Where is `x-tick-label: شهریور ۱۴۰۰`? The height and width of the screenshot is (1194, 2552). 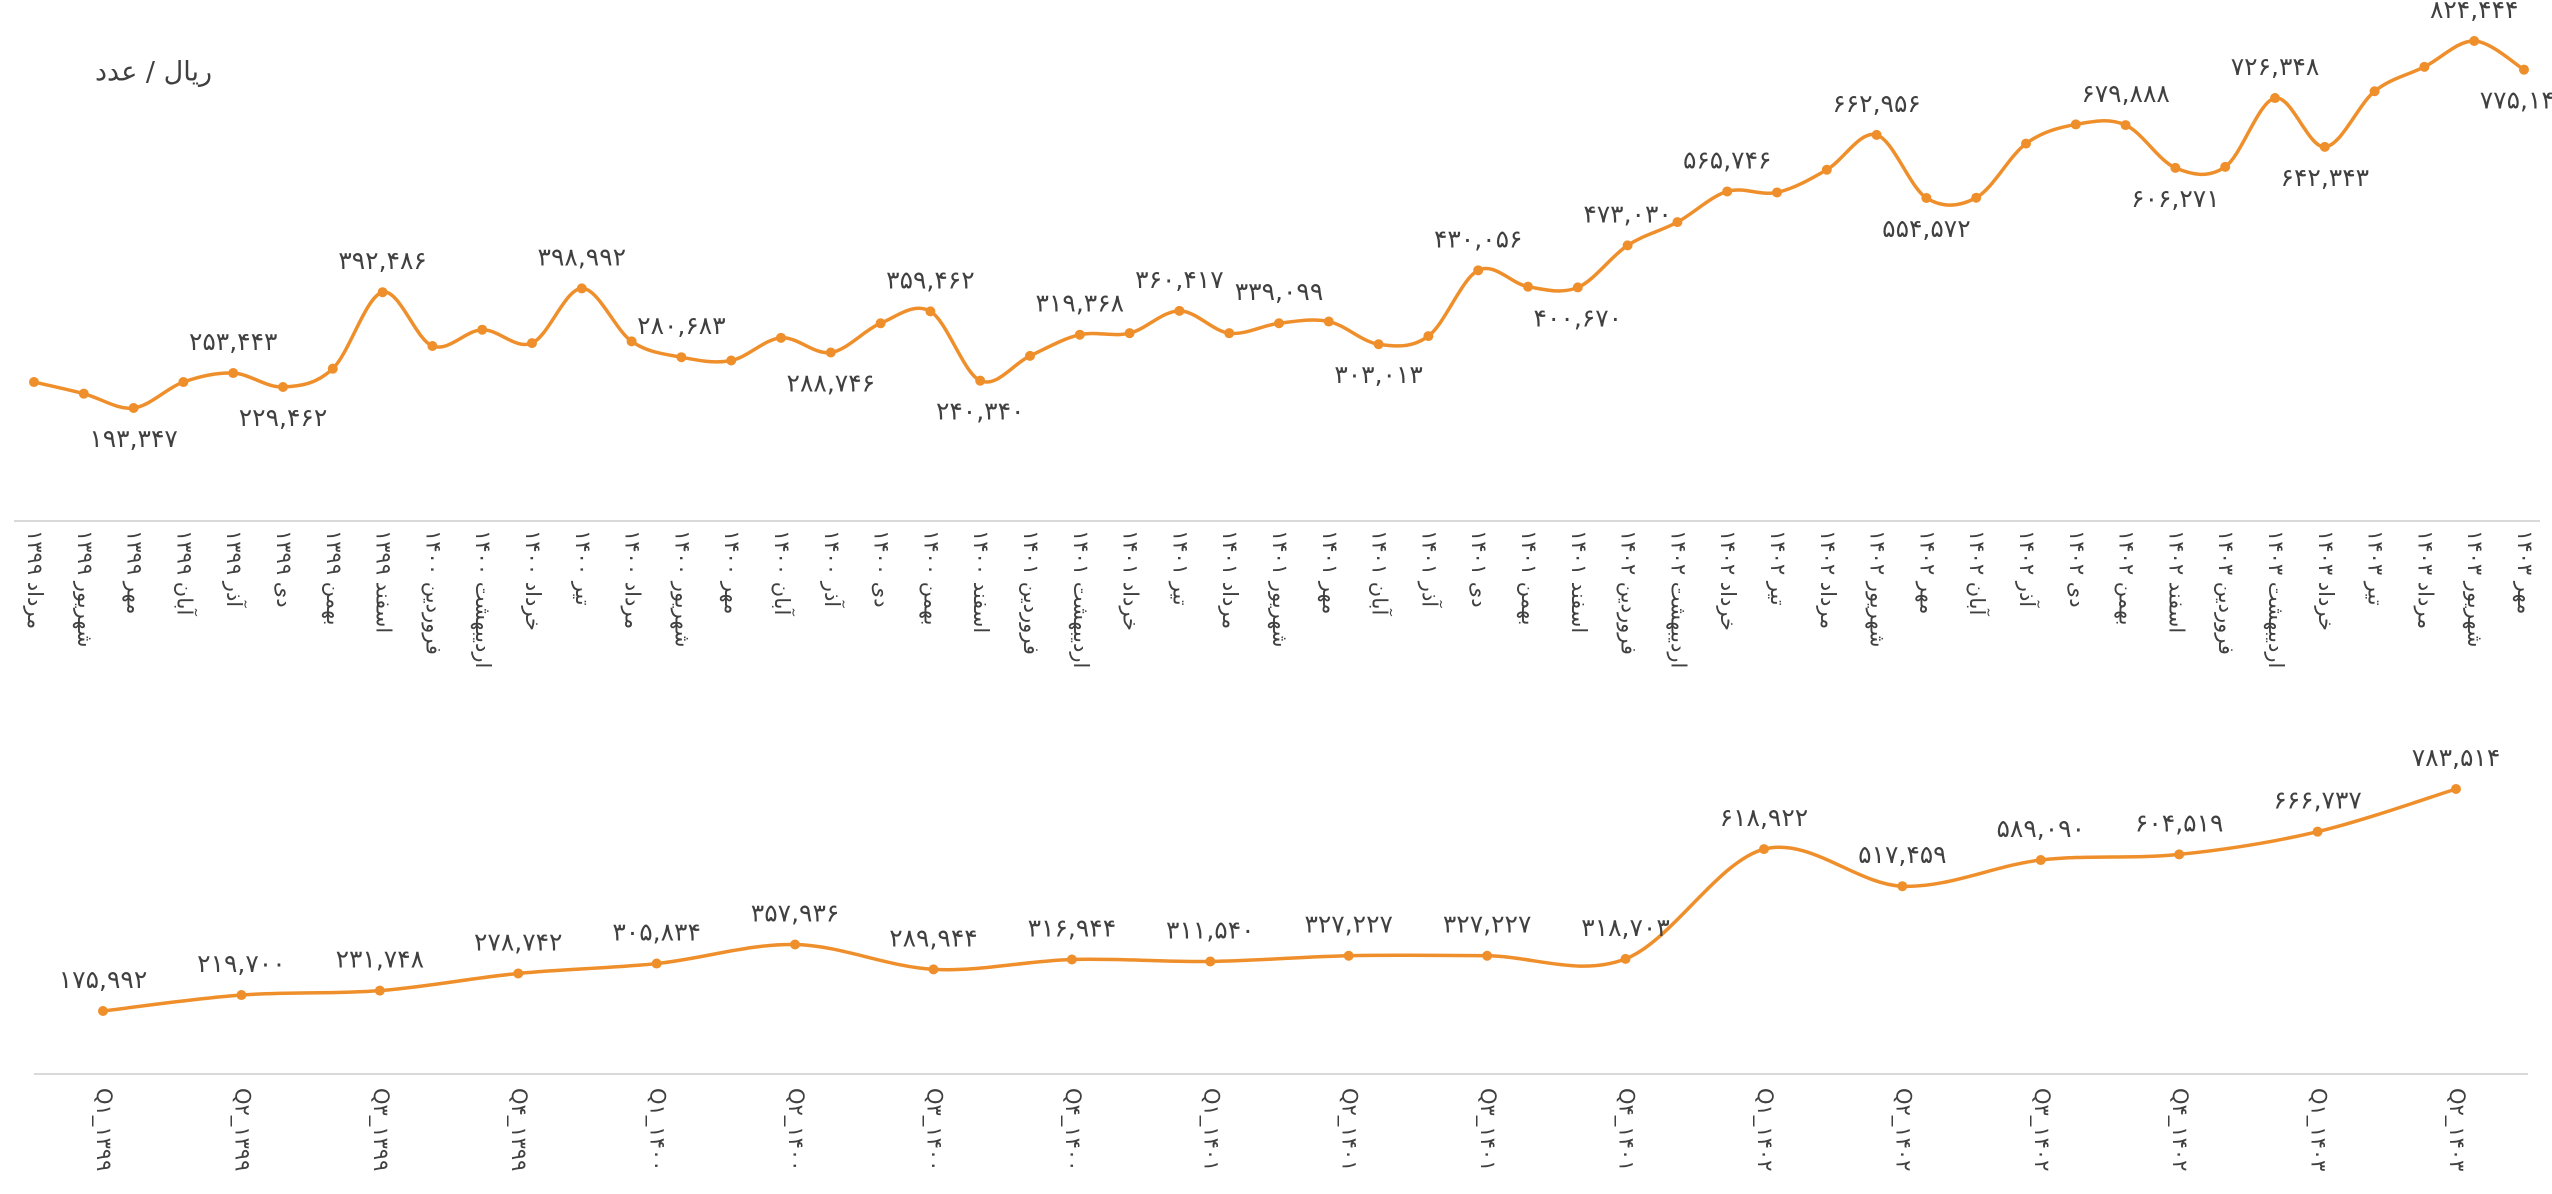 x-tick-label: شهریور ۱۴۰۰ is located at coordinates (682, 589).